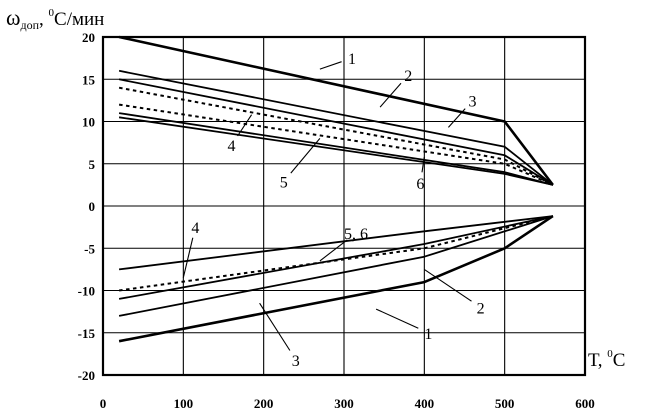 The height and width of the screenshot is (416, 655). I want to click on y-tick-label: 5, so click(92, 164).